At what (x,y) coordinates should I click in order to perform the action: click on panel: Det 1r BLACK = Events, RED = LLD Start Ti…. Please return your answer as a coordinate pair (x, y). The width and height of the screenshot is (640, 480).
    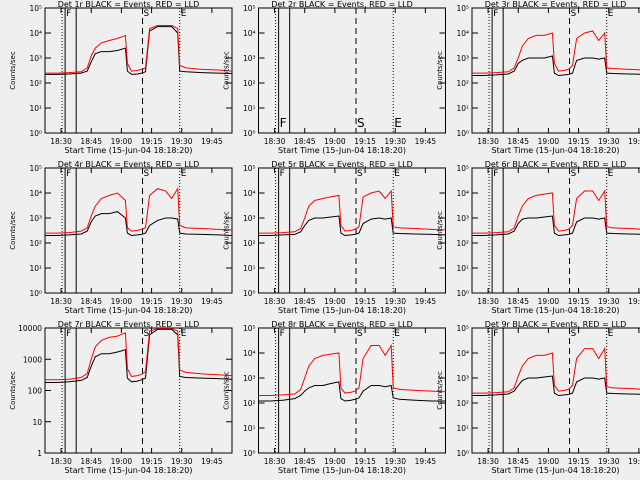
    Looking at the image, I should click on (121, 77).